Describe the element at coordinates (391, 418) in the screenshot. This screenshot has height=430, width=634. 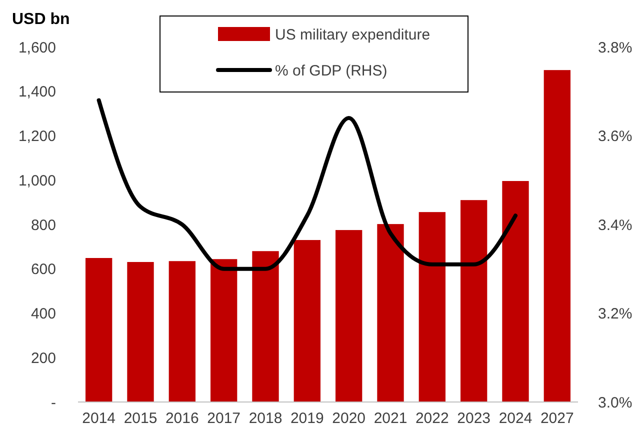
I see `x-tick-label: 2021` at that location.